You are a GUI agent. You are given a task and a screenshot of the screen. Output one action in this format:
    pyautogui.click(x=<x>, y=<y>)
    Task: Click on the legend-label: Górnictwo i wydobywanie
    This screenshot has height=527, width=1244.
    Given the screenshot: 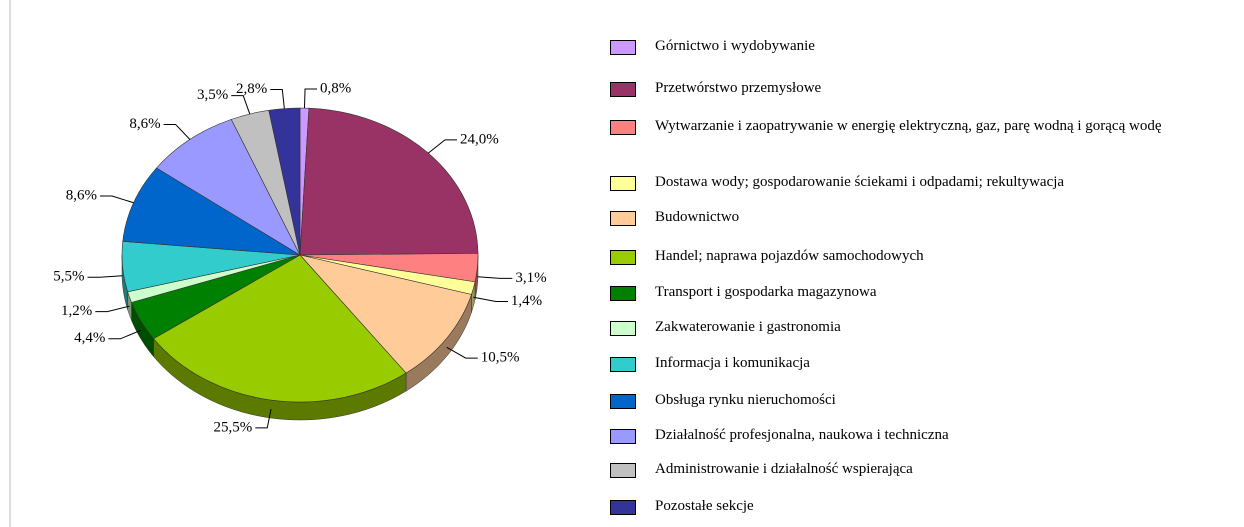 What is the action you would take?
    pyautogui.click(x=735, y=46)
    